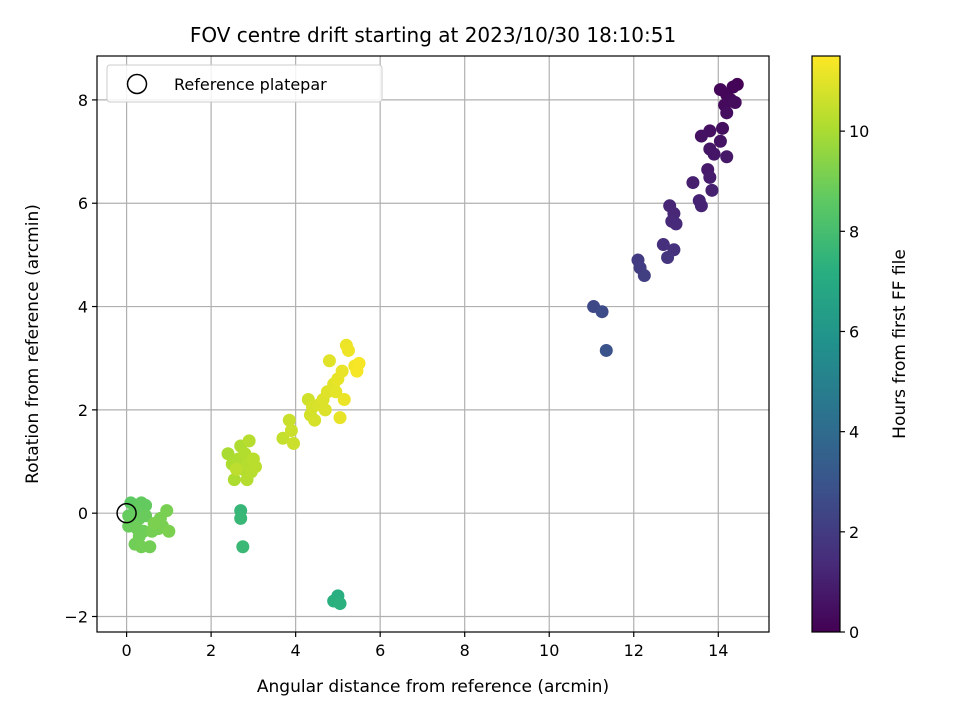 The height and width of the screenshot is (720, 960). I want to click on legend-marker-icon, so click(137, 84).